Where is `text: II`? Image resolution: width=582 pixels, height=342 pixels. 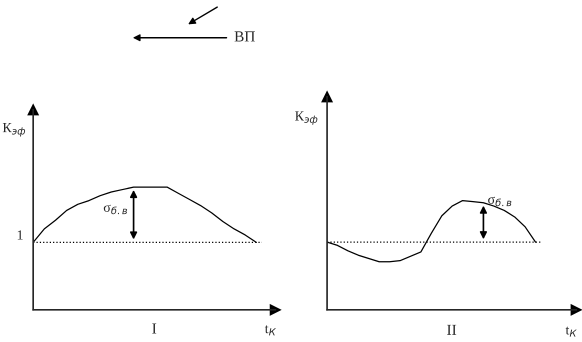 text: II is located at coordinates (451, 329).